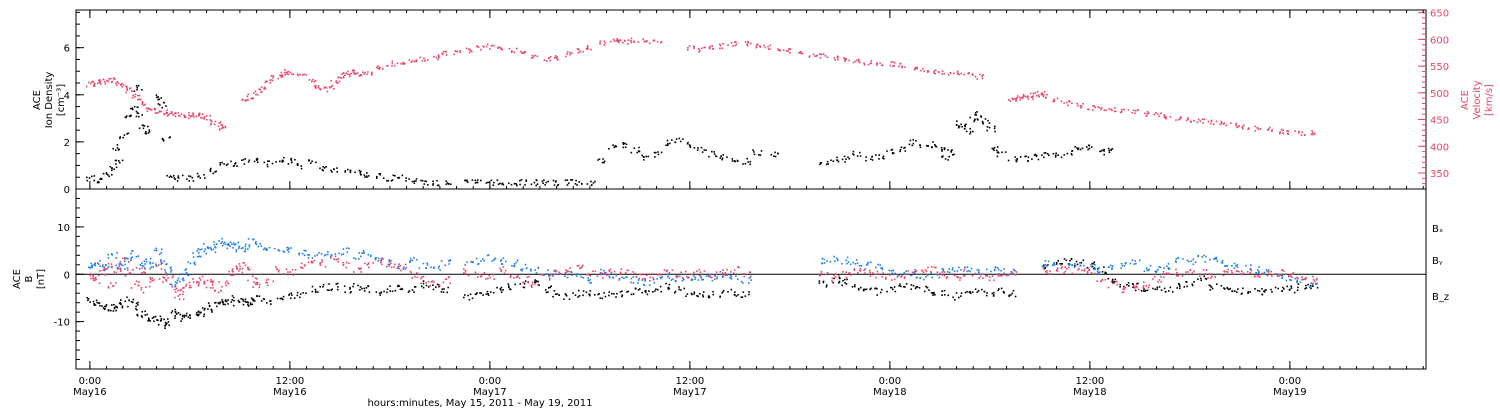 The image size is (1500, 410). Describe the element at coordinates (17, 279) in the screenshot. I see `b-axis-label-line1: ACE` at that location.